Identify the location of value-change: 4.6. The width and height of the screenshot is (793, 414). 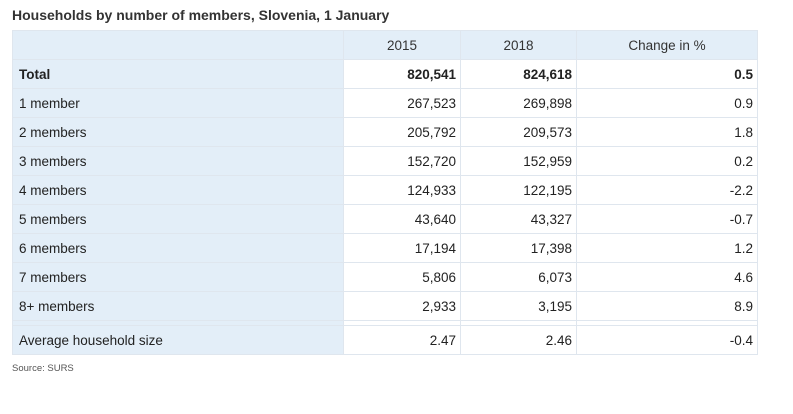
(667, 277).